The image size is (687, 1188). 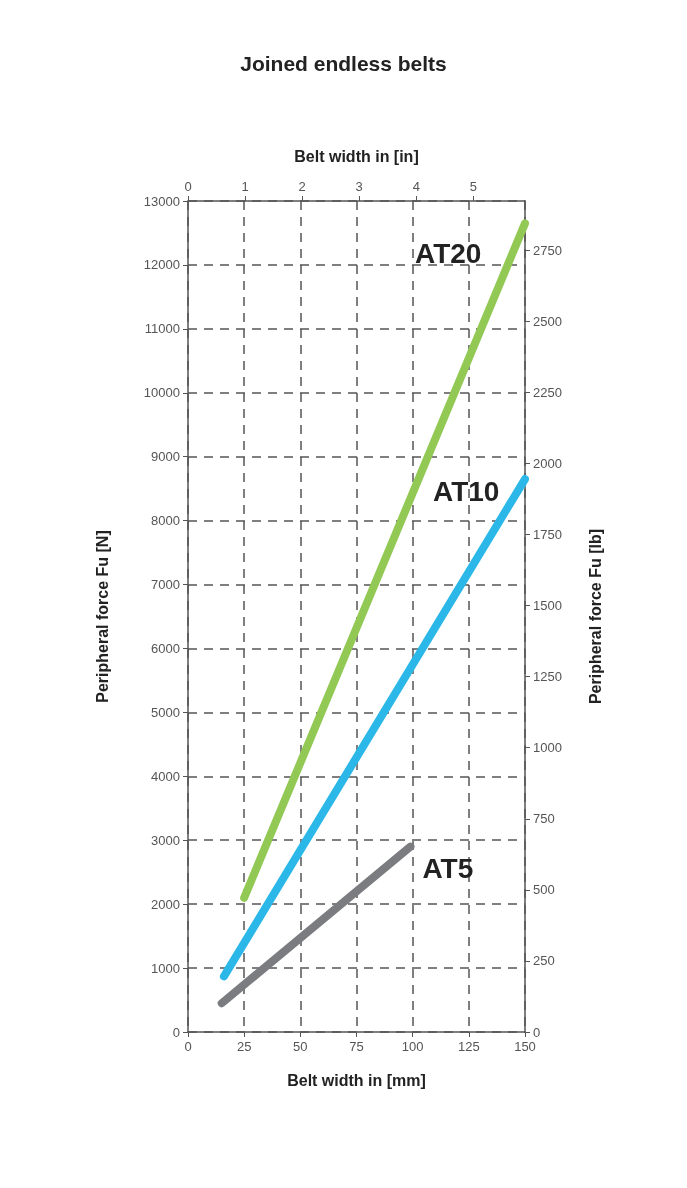 I want to click on y2-tick-label: 0, so click(x=537, y=1032).